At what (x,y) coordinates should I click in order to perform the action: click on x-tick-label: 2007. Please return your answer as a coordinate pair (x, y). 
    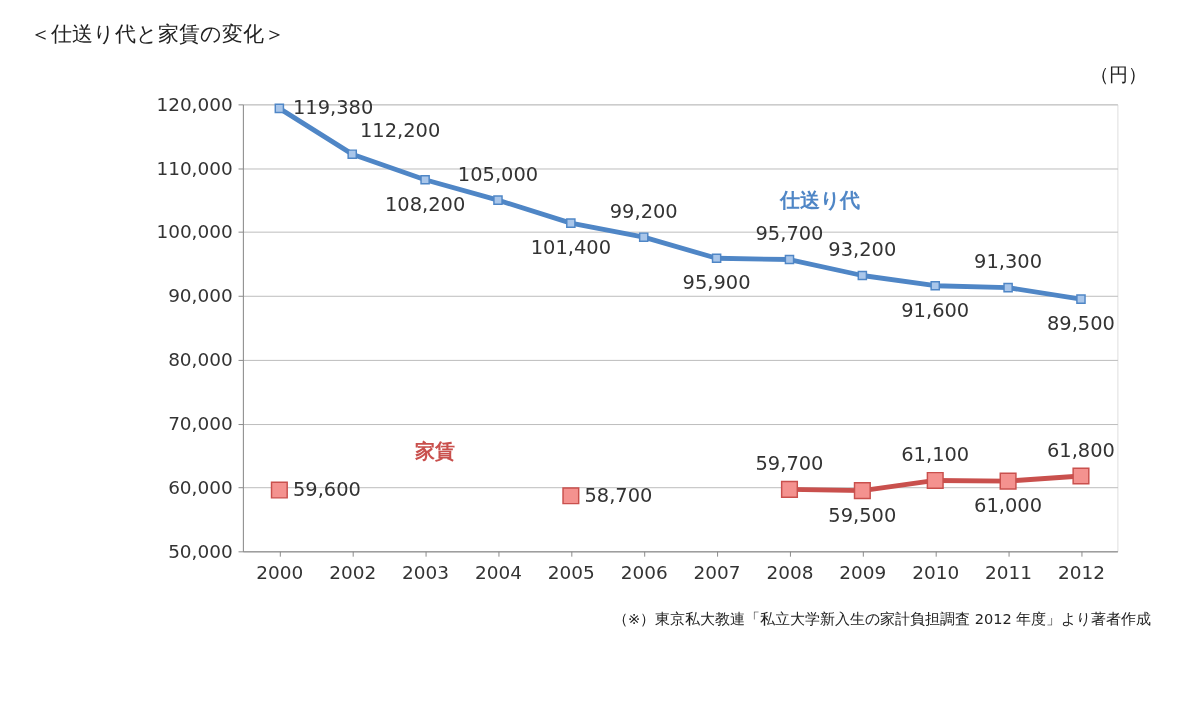
    Looking at the image, I should click on (717, 573).